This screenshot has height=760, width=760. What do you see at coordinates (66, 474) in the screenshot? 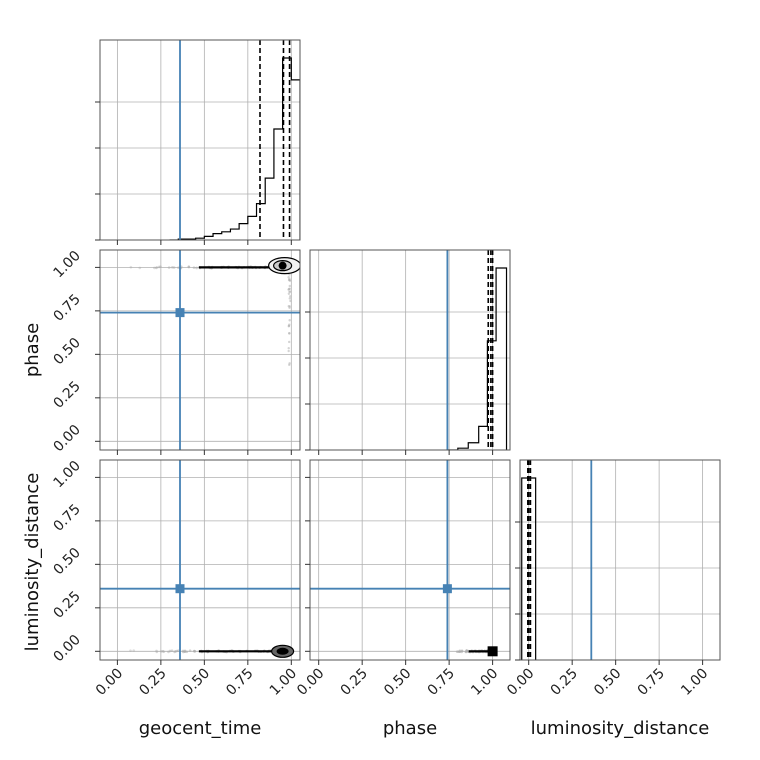
I see `y-tick-label-luminosity-distance-4: 1.00` at bounding box center [66, 474].